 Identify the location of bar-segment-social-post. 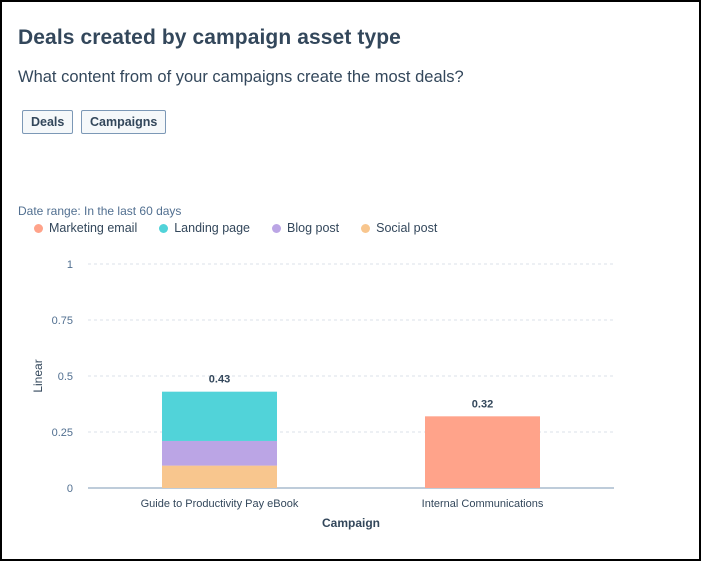
(219, 476).